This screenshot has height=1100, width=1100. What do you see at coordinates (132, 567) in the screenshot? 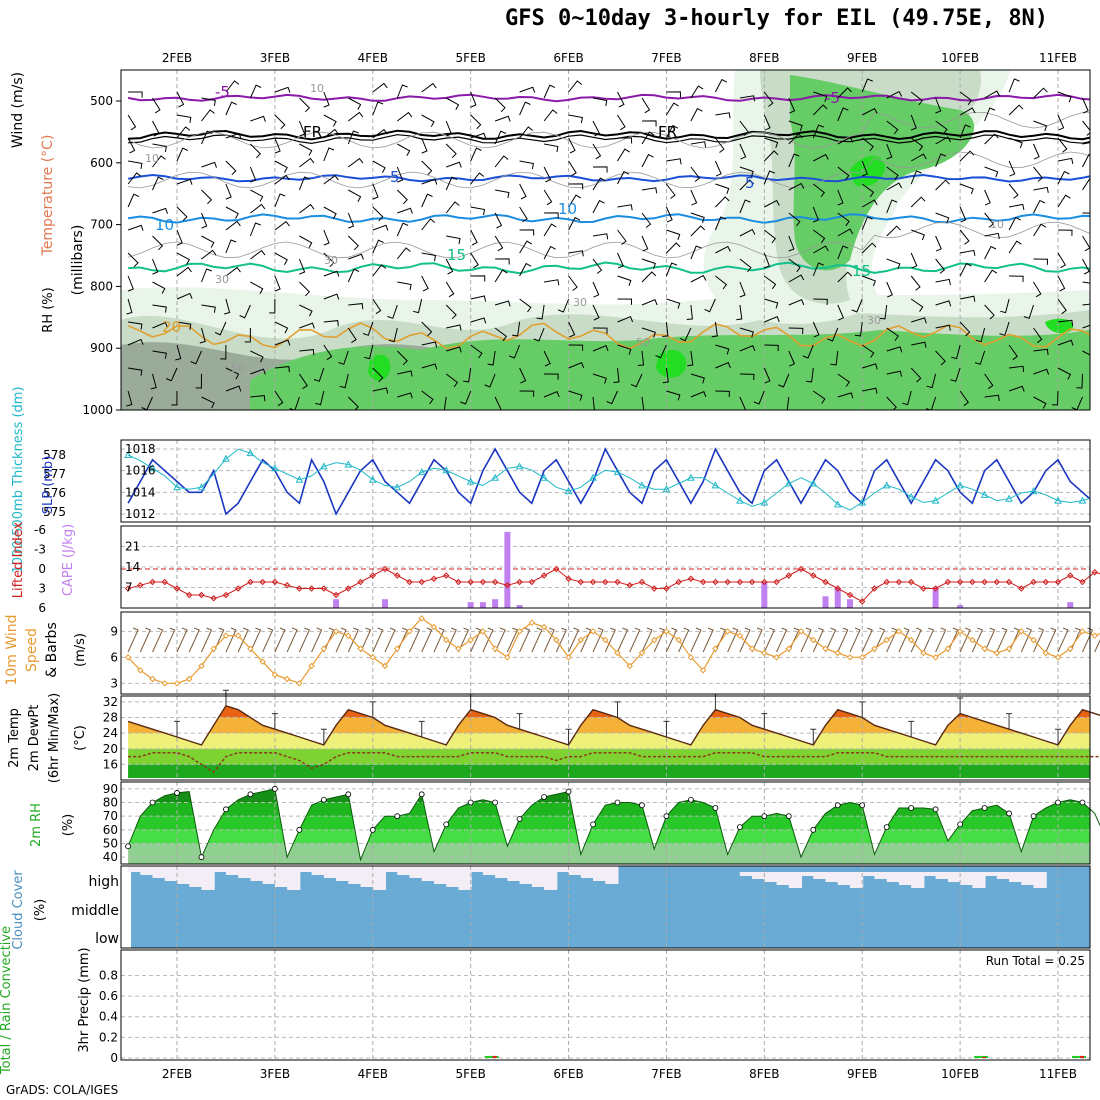
I see `cape-tick-label: 14` at bounding box center [132, 567].